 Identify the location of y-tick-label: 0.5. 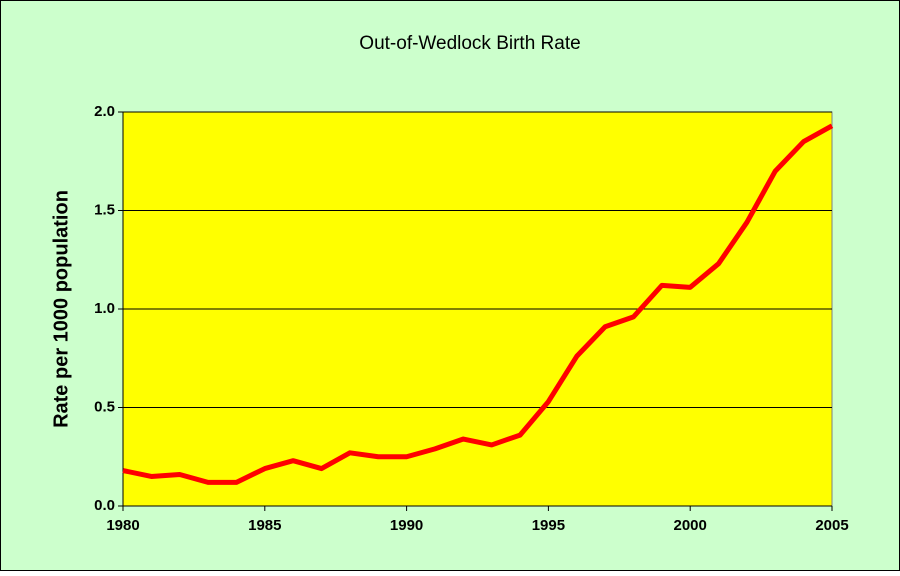
(104, 406).